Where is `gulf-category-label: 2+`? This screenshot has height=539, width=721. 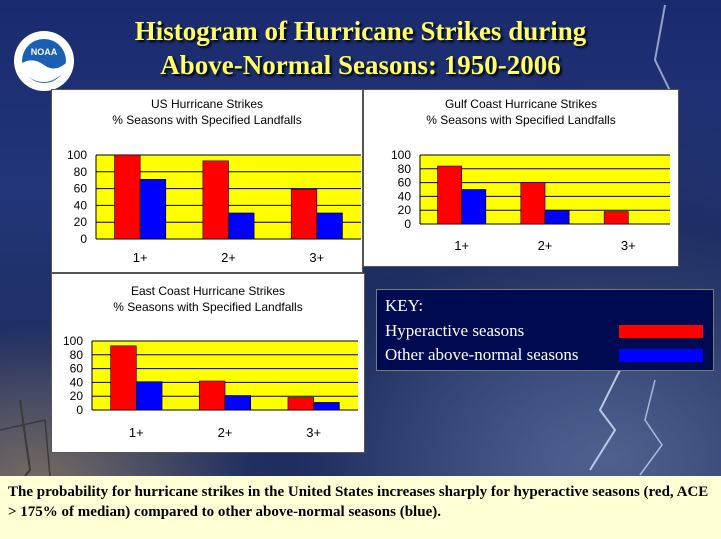
gulf-category-label: 2+ is located at coordinates (545, 245).